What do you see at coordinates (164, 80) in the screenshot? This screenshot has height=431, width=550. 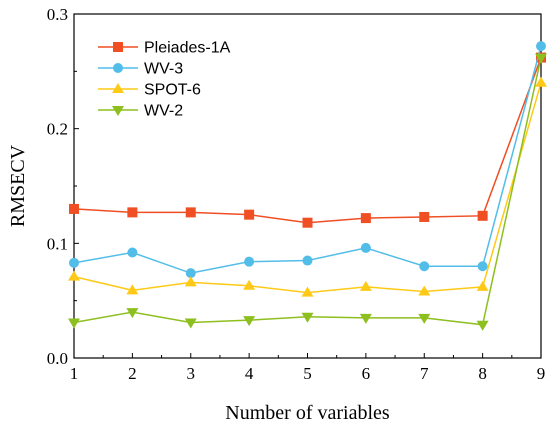 I see `legend: Pleiades-1A WV-3 SPOT-6 WV-2` at bounding box center [164, 80].